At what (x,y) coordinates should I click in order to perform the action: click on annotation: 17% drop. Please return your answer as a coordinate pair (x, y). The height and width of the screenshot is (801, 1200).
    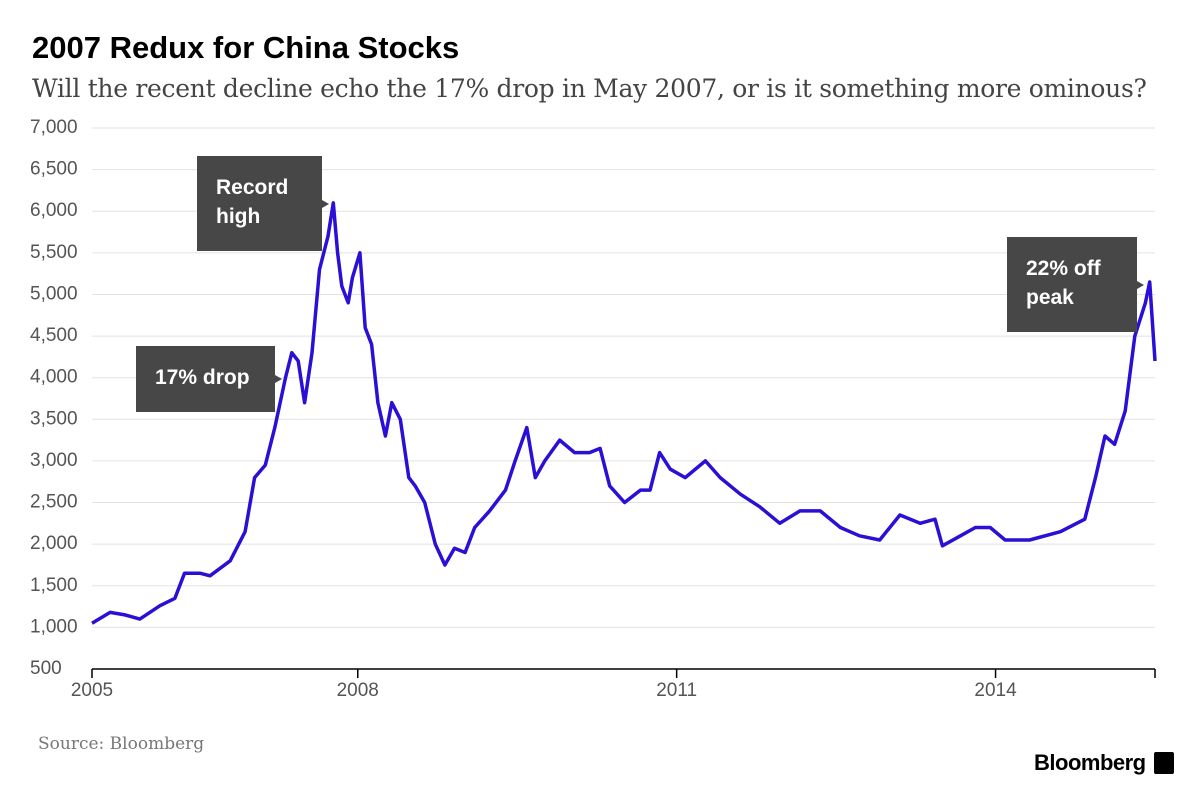
    Looking at the image, I should click on (205, 379).